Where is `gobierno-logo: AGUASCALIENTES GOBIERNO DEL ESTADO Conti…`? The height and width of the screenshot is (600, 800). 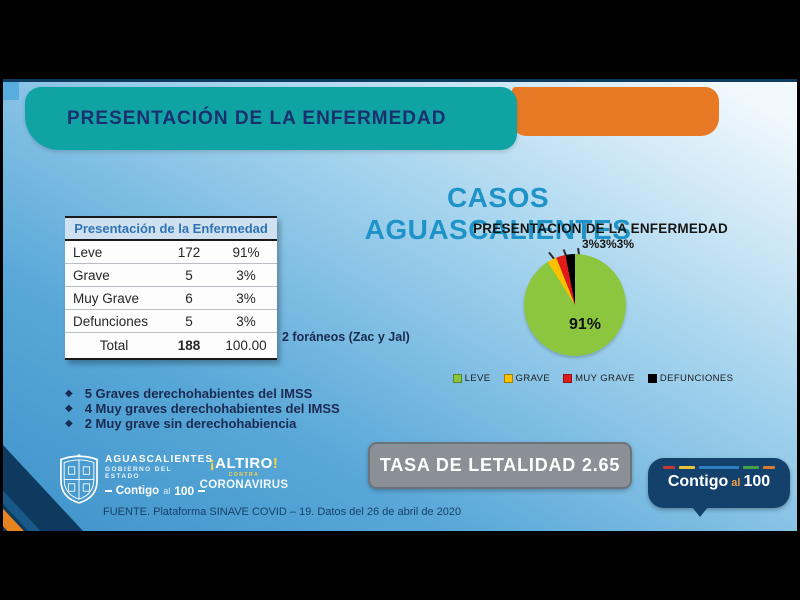 gobierno-logo: AGUASCALIENTES GOBIERNO DEL ESTADO Conti… is located at coordinates (159, 476).